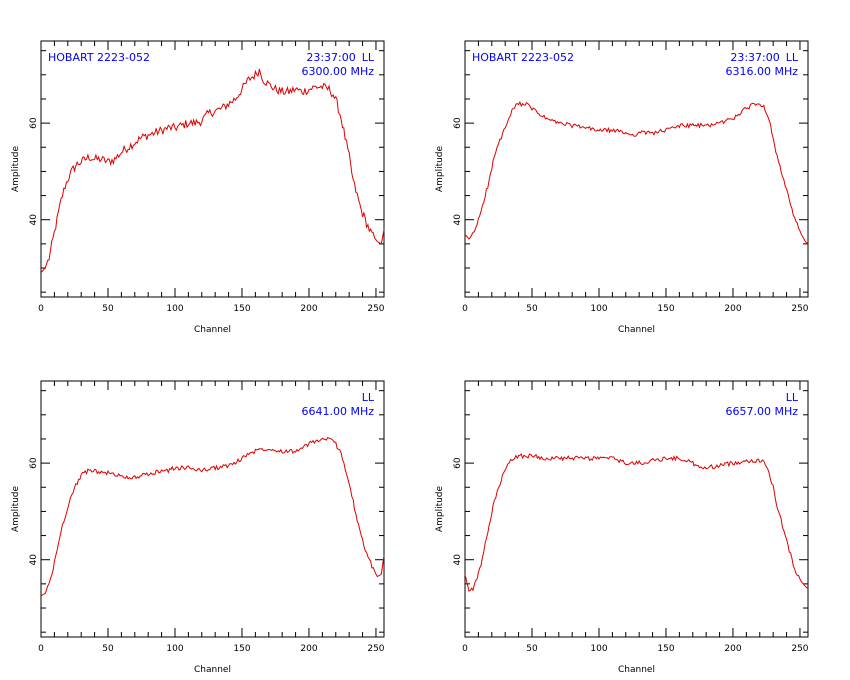 Image resolution: width=850 pixels, height=680 pixels. I want to click on freq-label: 6316.00 MHz, so click(761, 71).